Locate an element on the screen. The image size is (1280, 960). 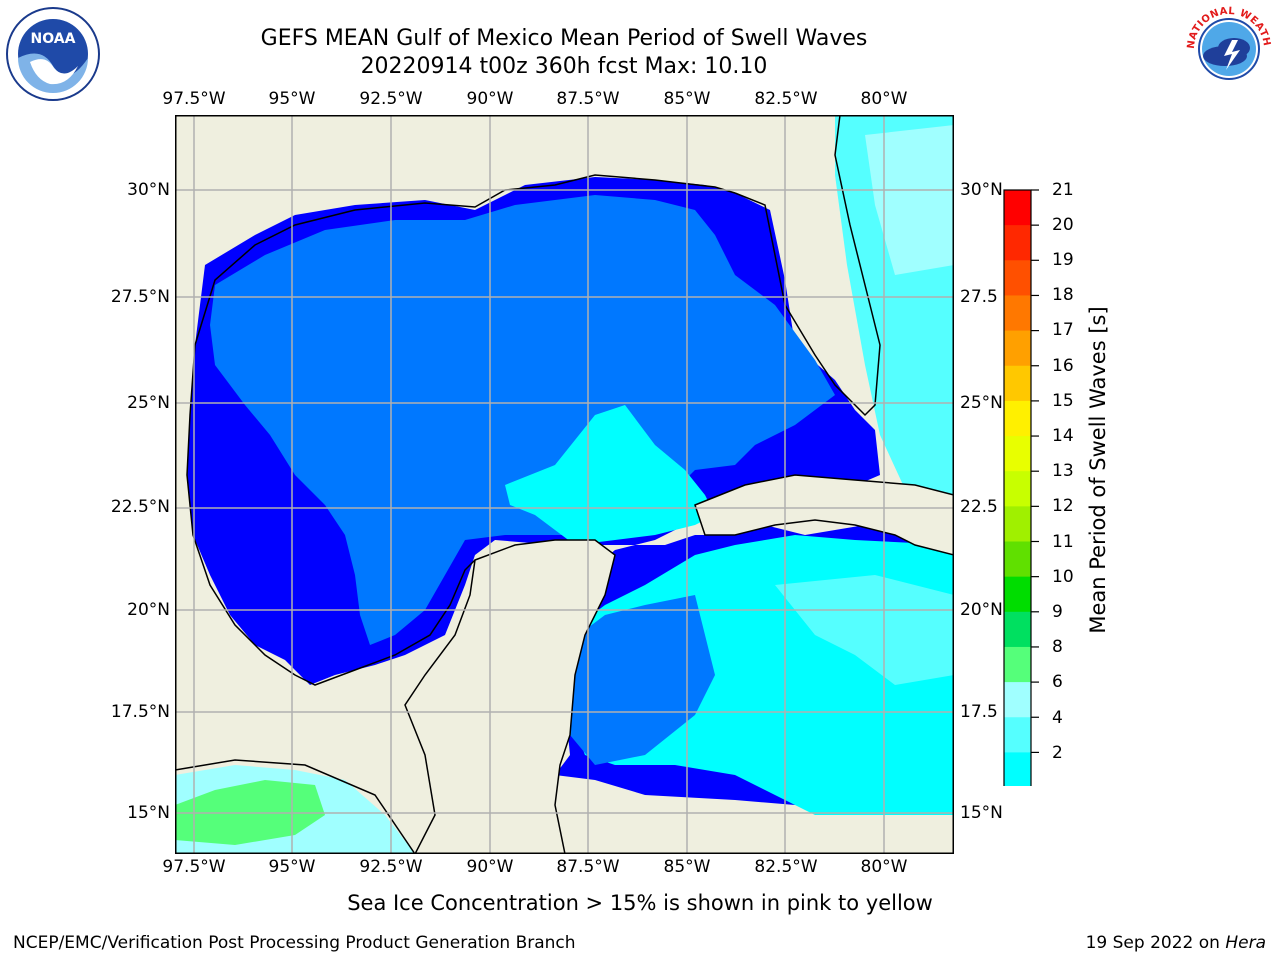
lat-label-right: 17.5 is located at coordinates (979, 712).